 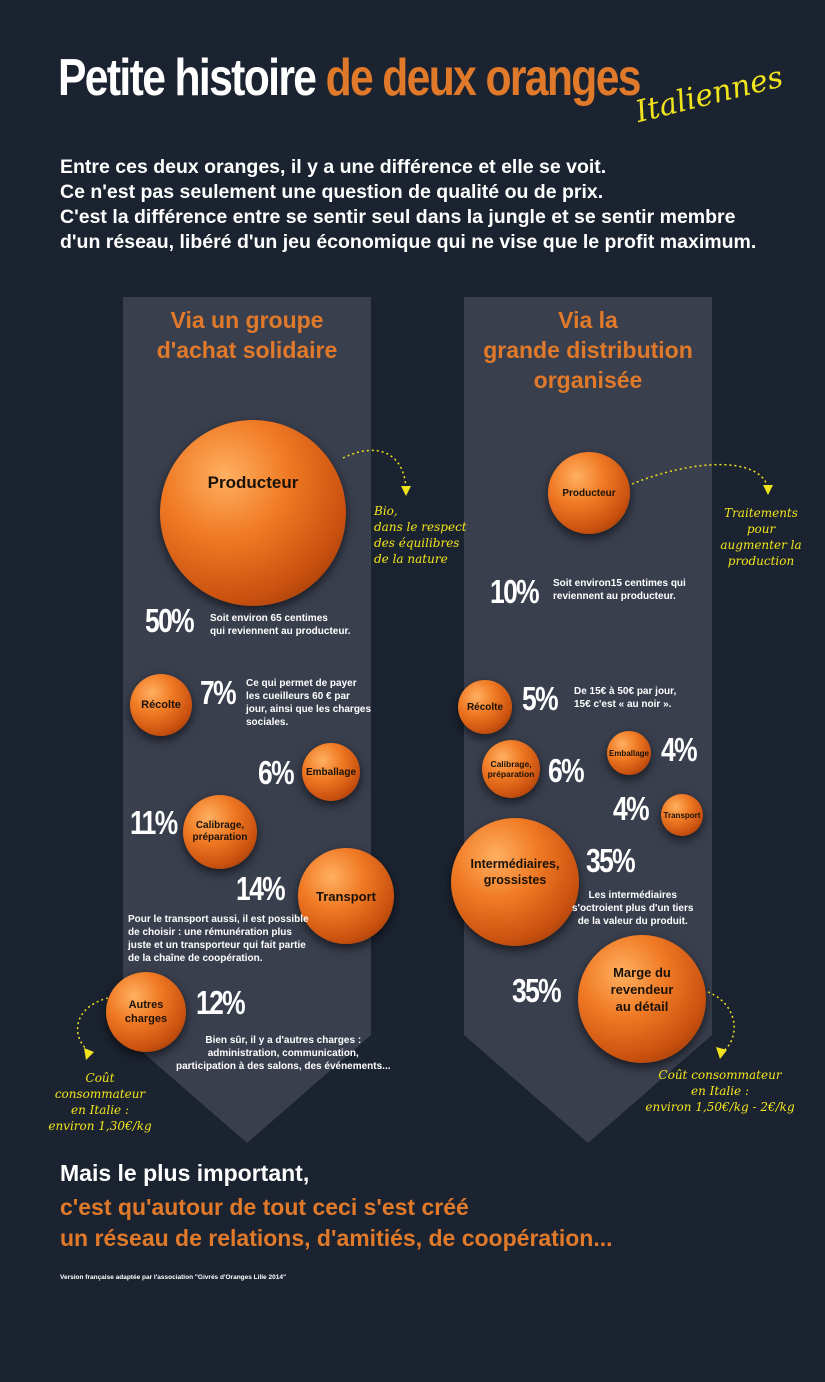 What do you see at coordinates (247, 320) in the screenshot?
I see `left-heading-line: Via un groupe` at bounding box center [247, 320].